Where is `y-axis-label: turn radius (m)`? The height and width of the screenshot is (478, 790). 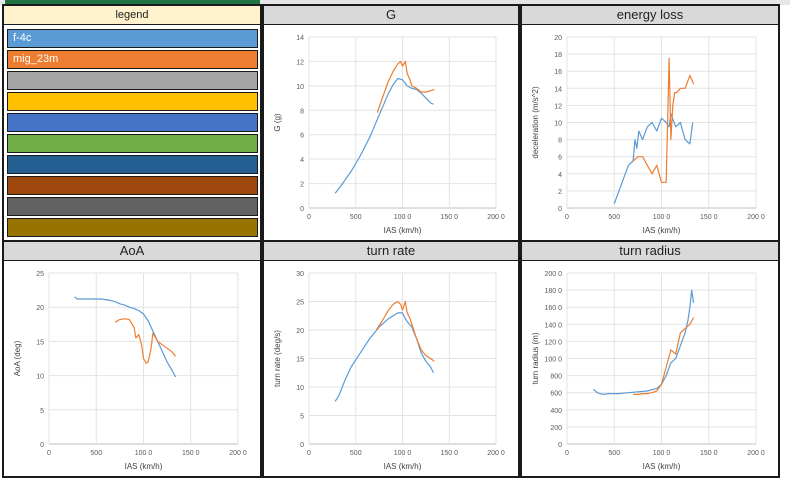 y-axis-label: turn radius (m) is located at coordinates (535, 358).